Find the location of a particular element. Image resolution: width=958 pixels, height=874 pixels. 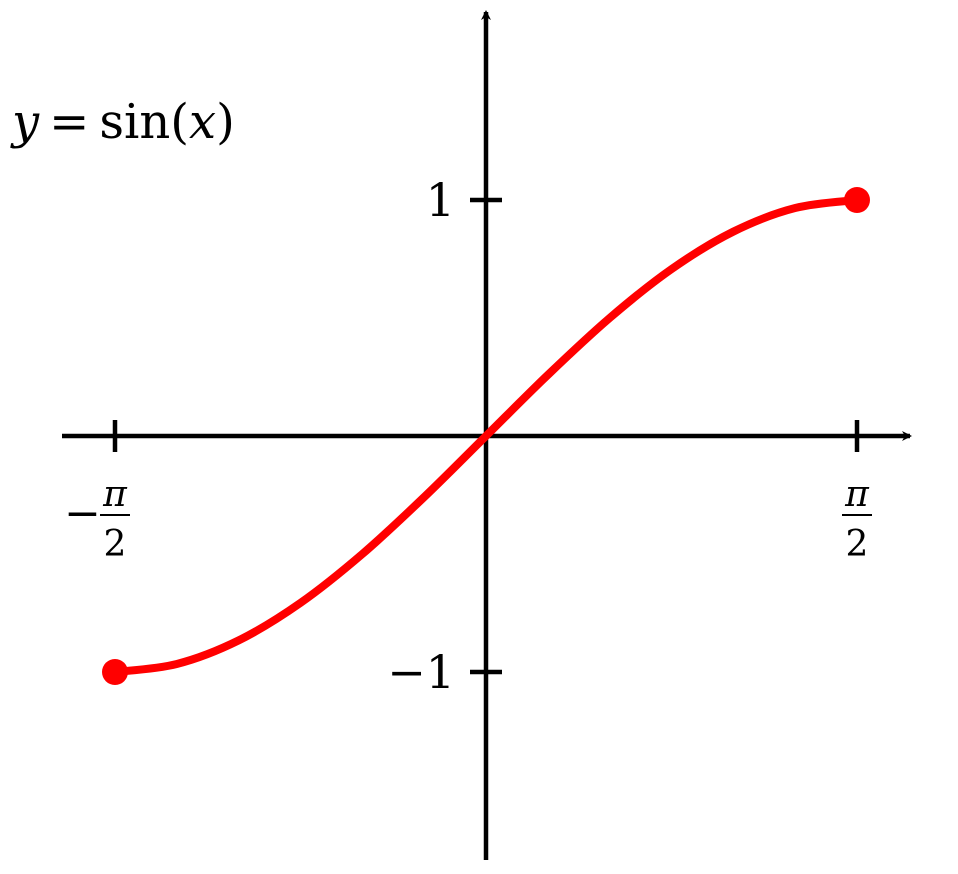

y-tick-label: 1 is located at coordinates (440, 200).